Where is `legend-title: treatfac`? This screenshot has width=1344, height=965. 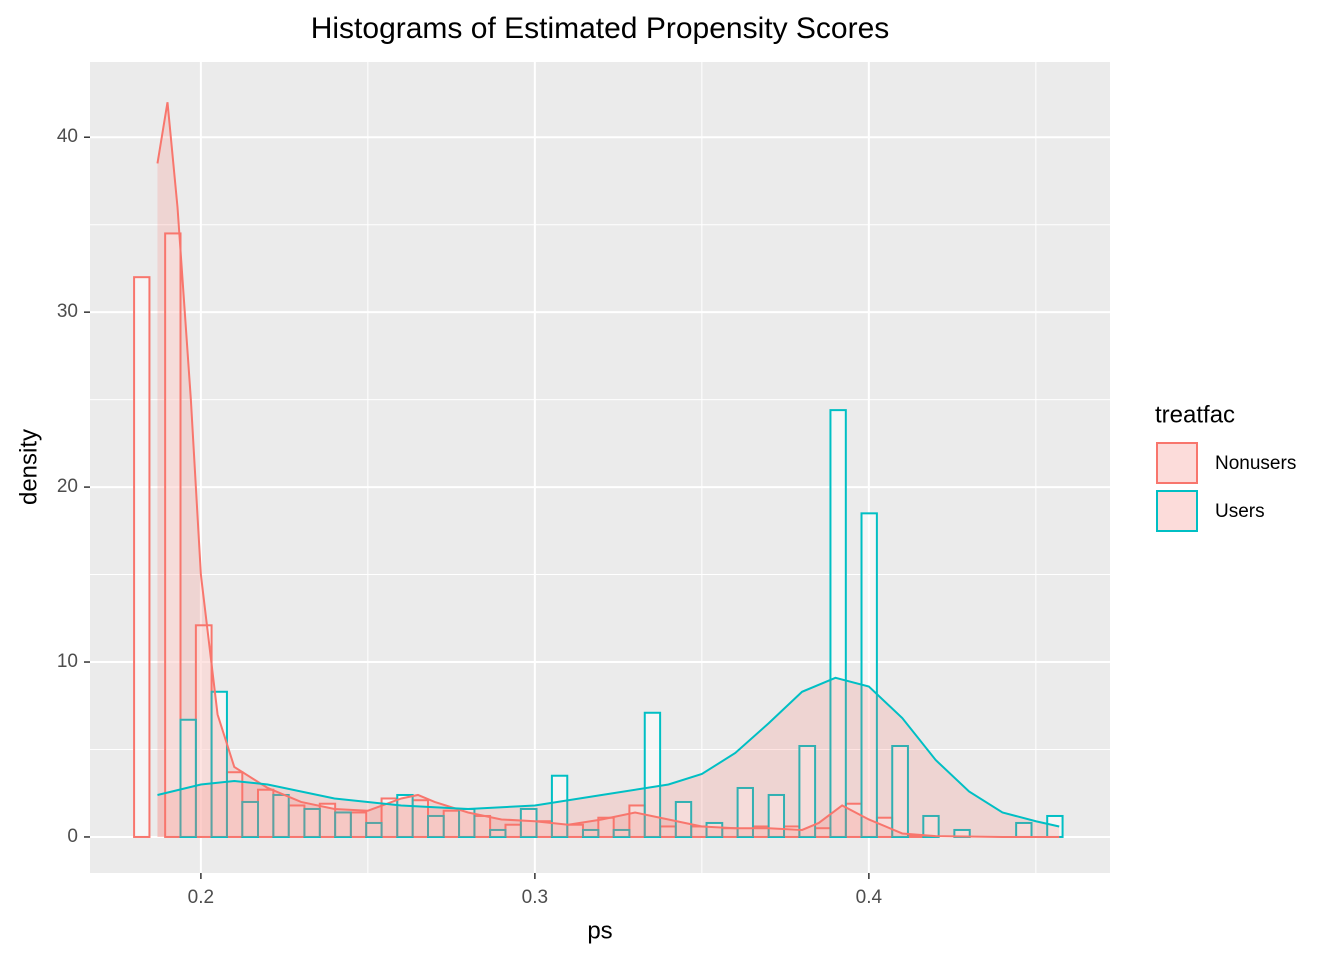 legend-title: treatfac is located at coordinates (1195, 414).